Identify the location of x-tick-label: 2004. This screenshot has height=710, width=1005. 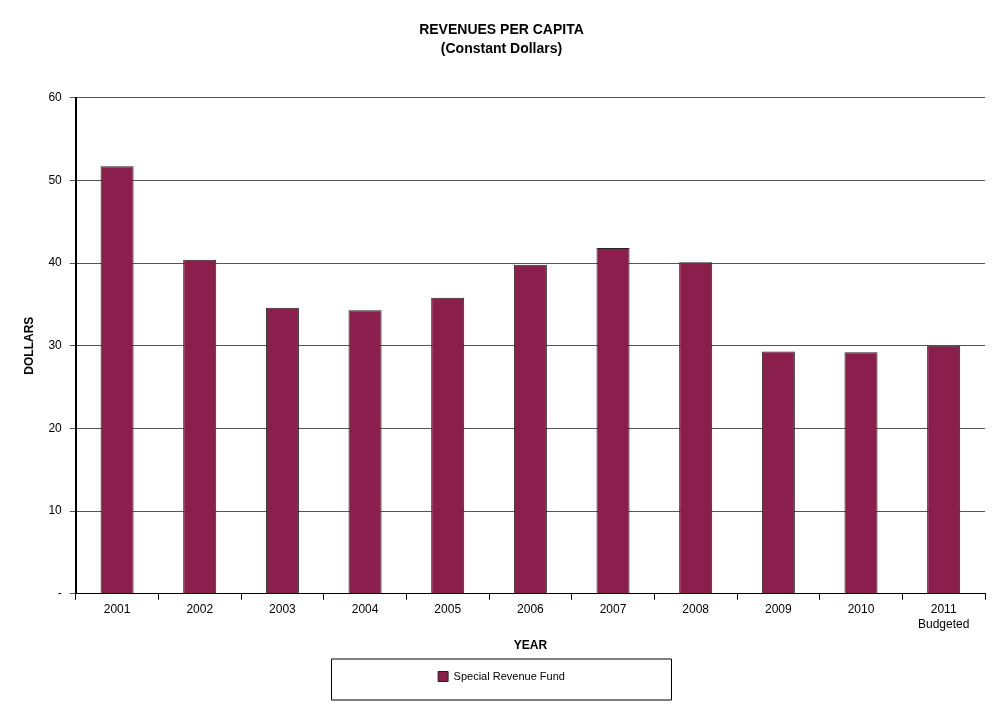
(365, 609).